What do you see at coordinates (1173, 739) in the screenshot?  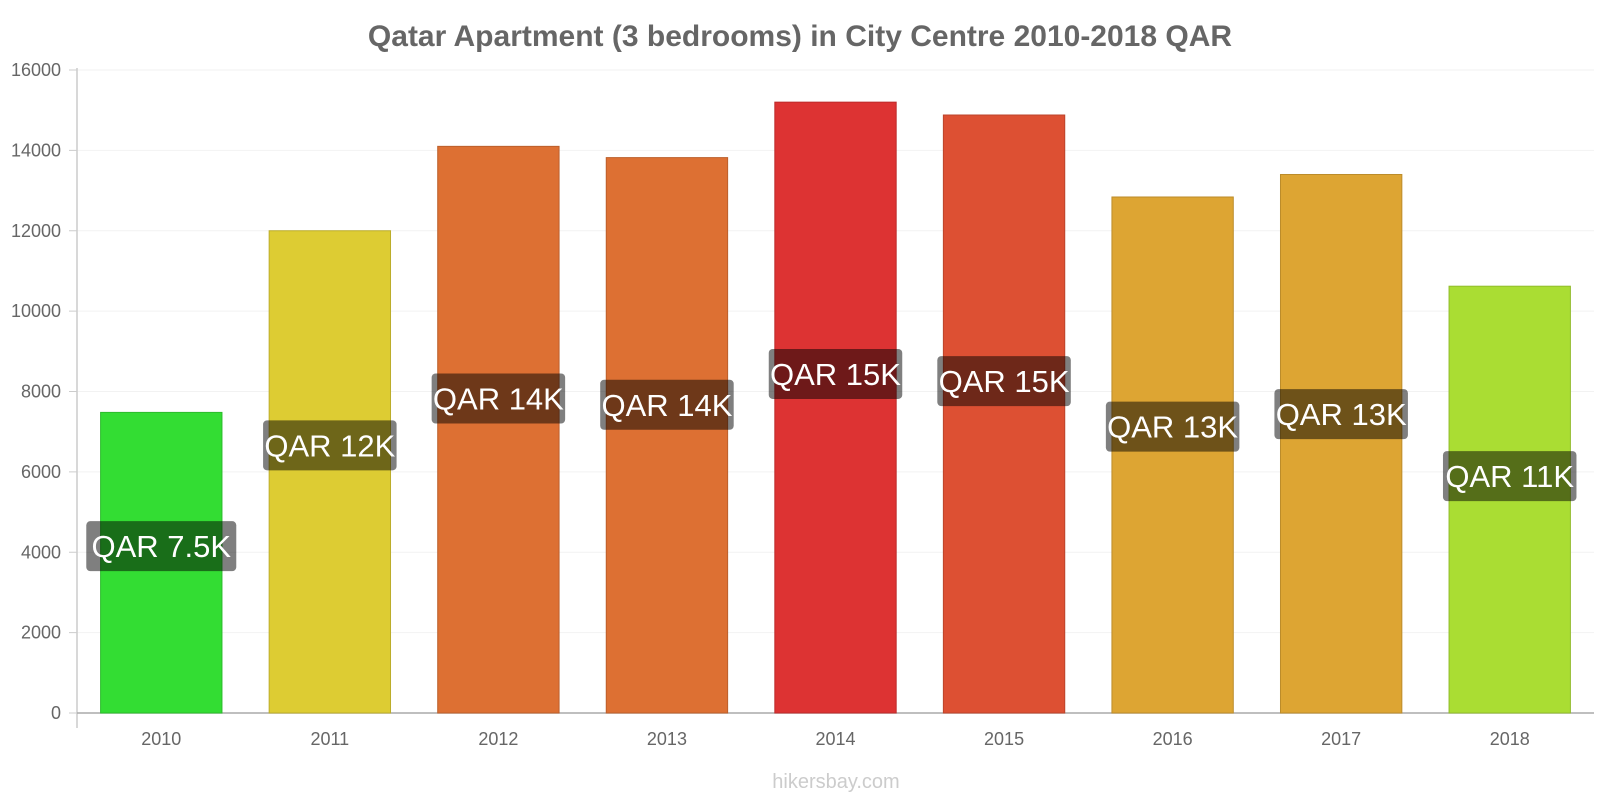 I see `x-tick-label: 2016` at bounding box center [1173, 739].